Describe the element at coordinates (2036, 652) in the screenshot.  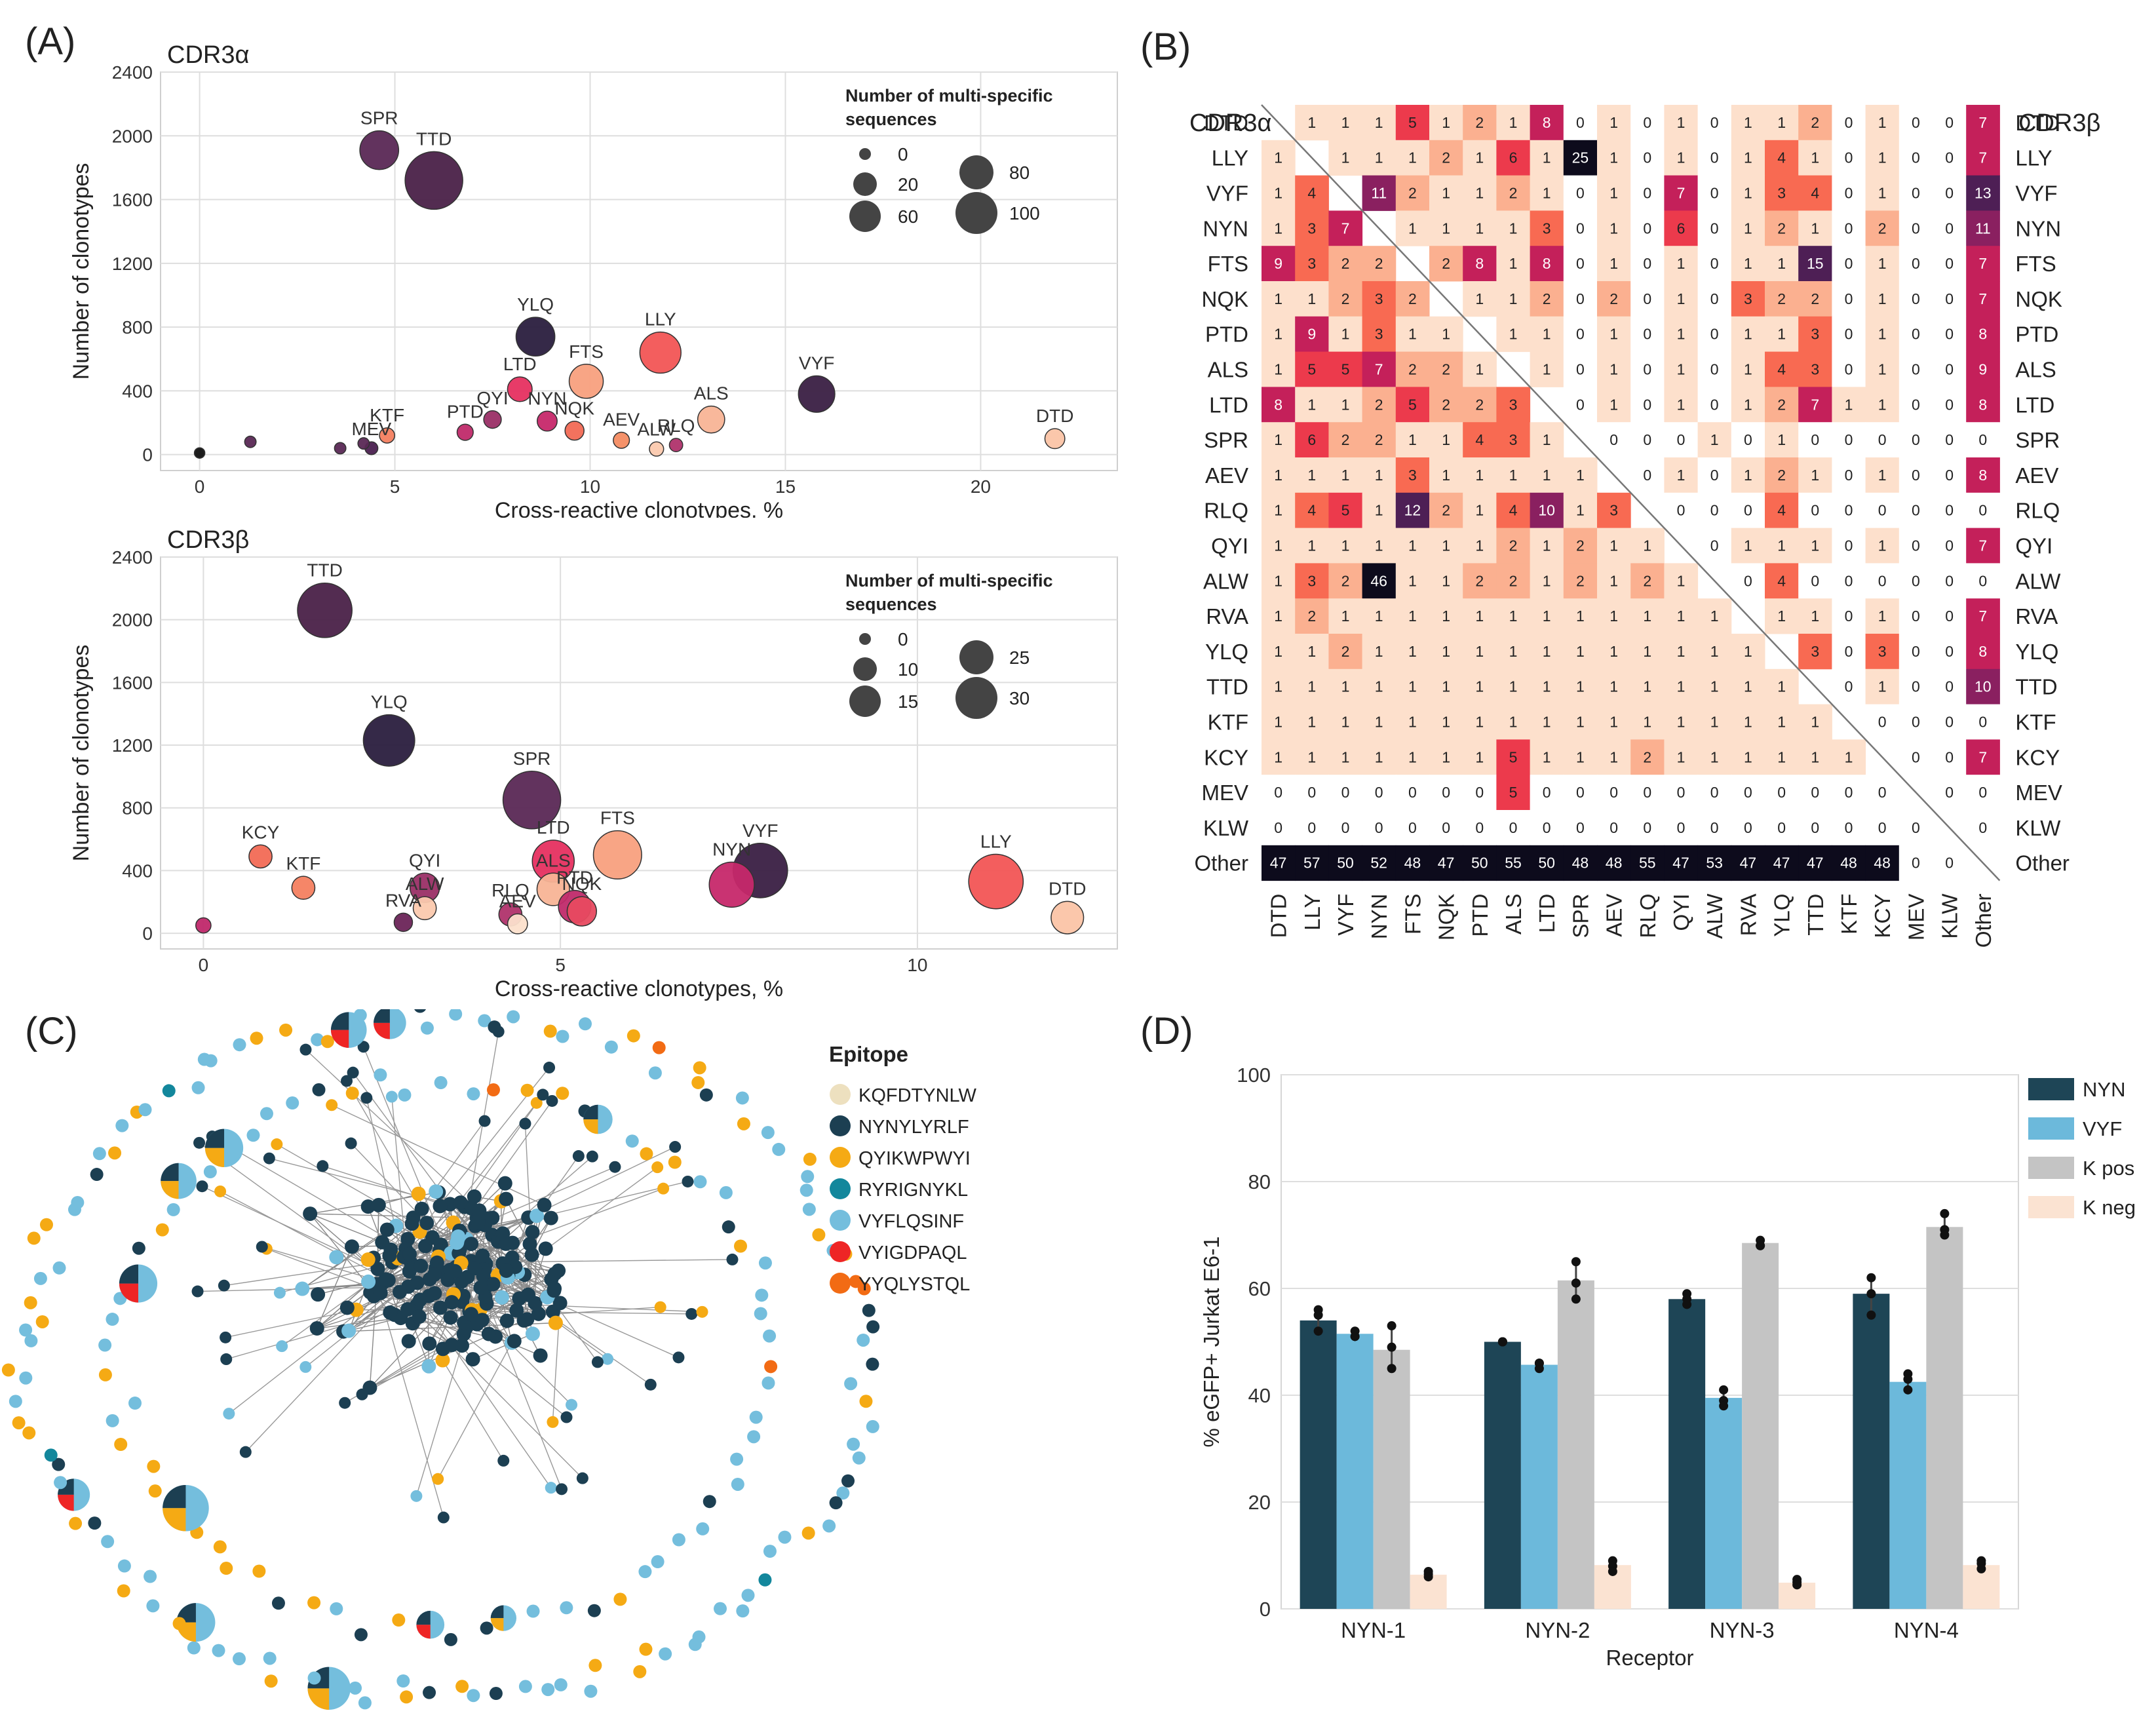
I see `row-label-right: YLQ` at that location.